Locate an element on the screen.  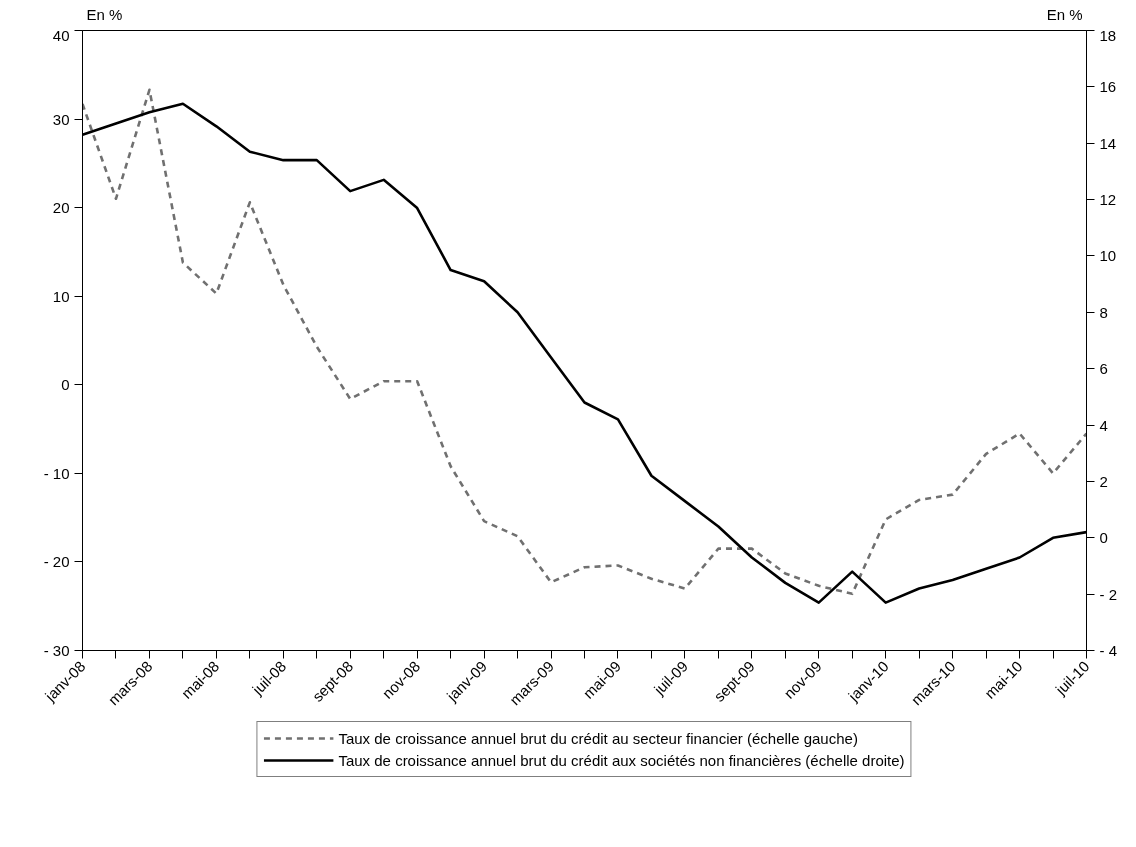
y2-tick-label: 6 is located at coordinates (1103, 369).